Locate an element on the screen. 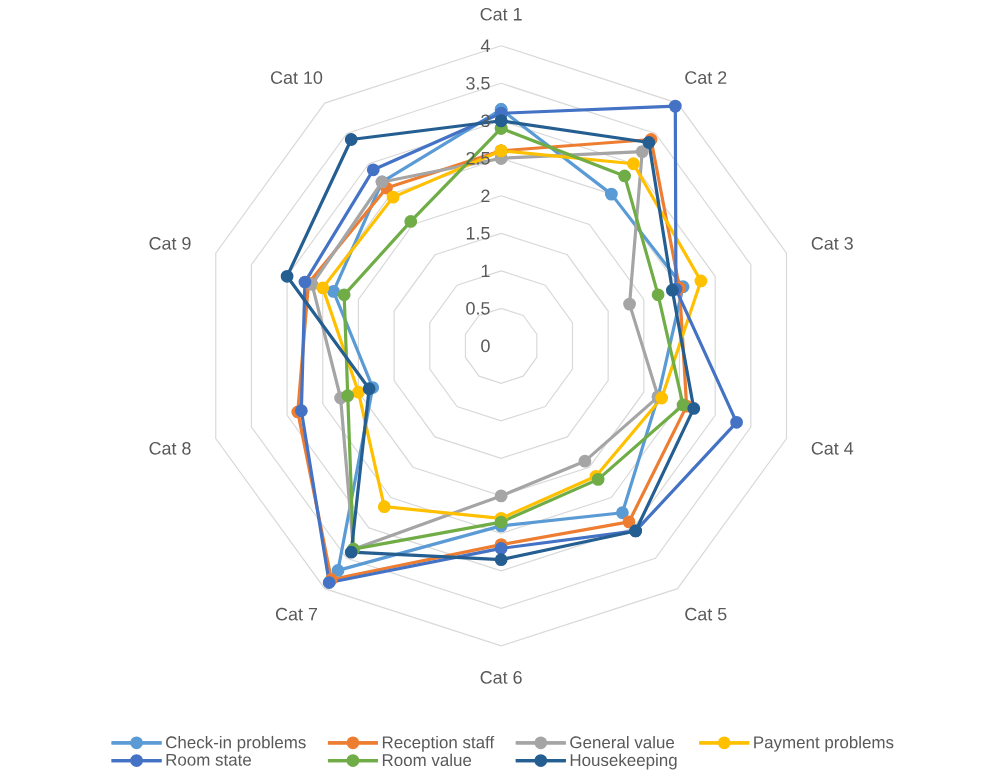 Image resolution: width=1006 pixels, height=781 pixels. spoke-label: Cat 3 is located at coordinates (832, 243).